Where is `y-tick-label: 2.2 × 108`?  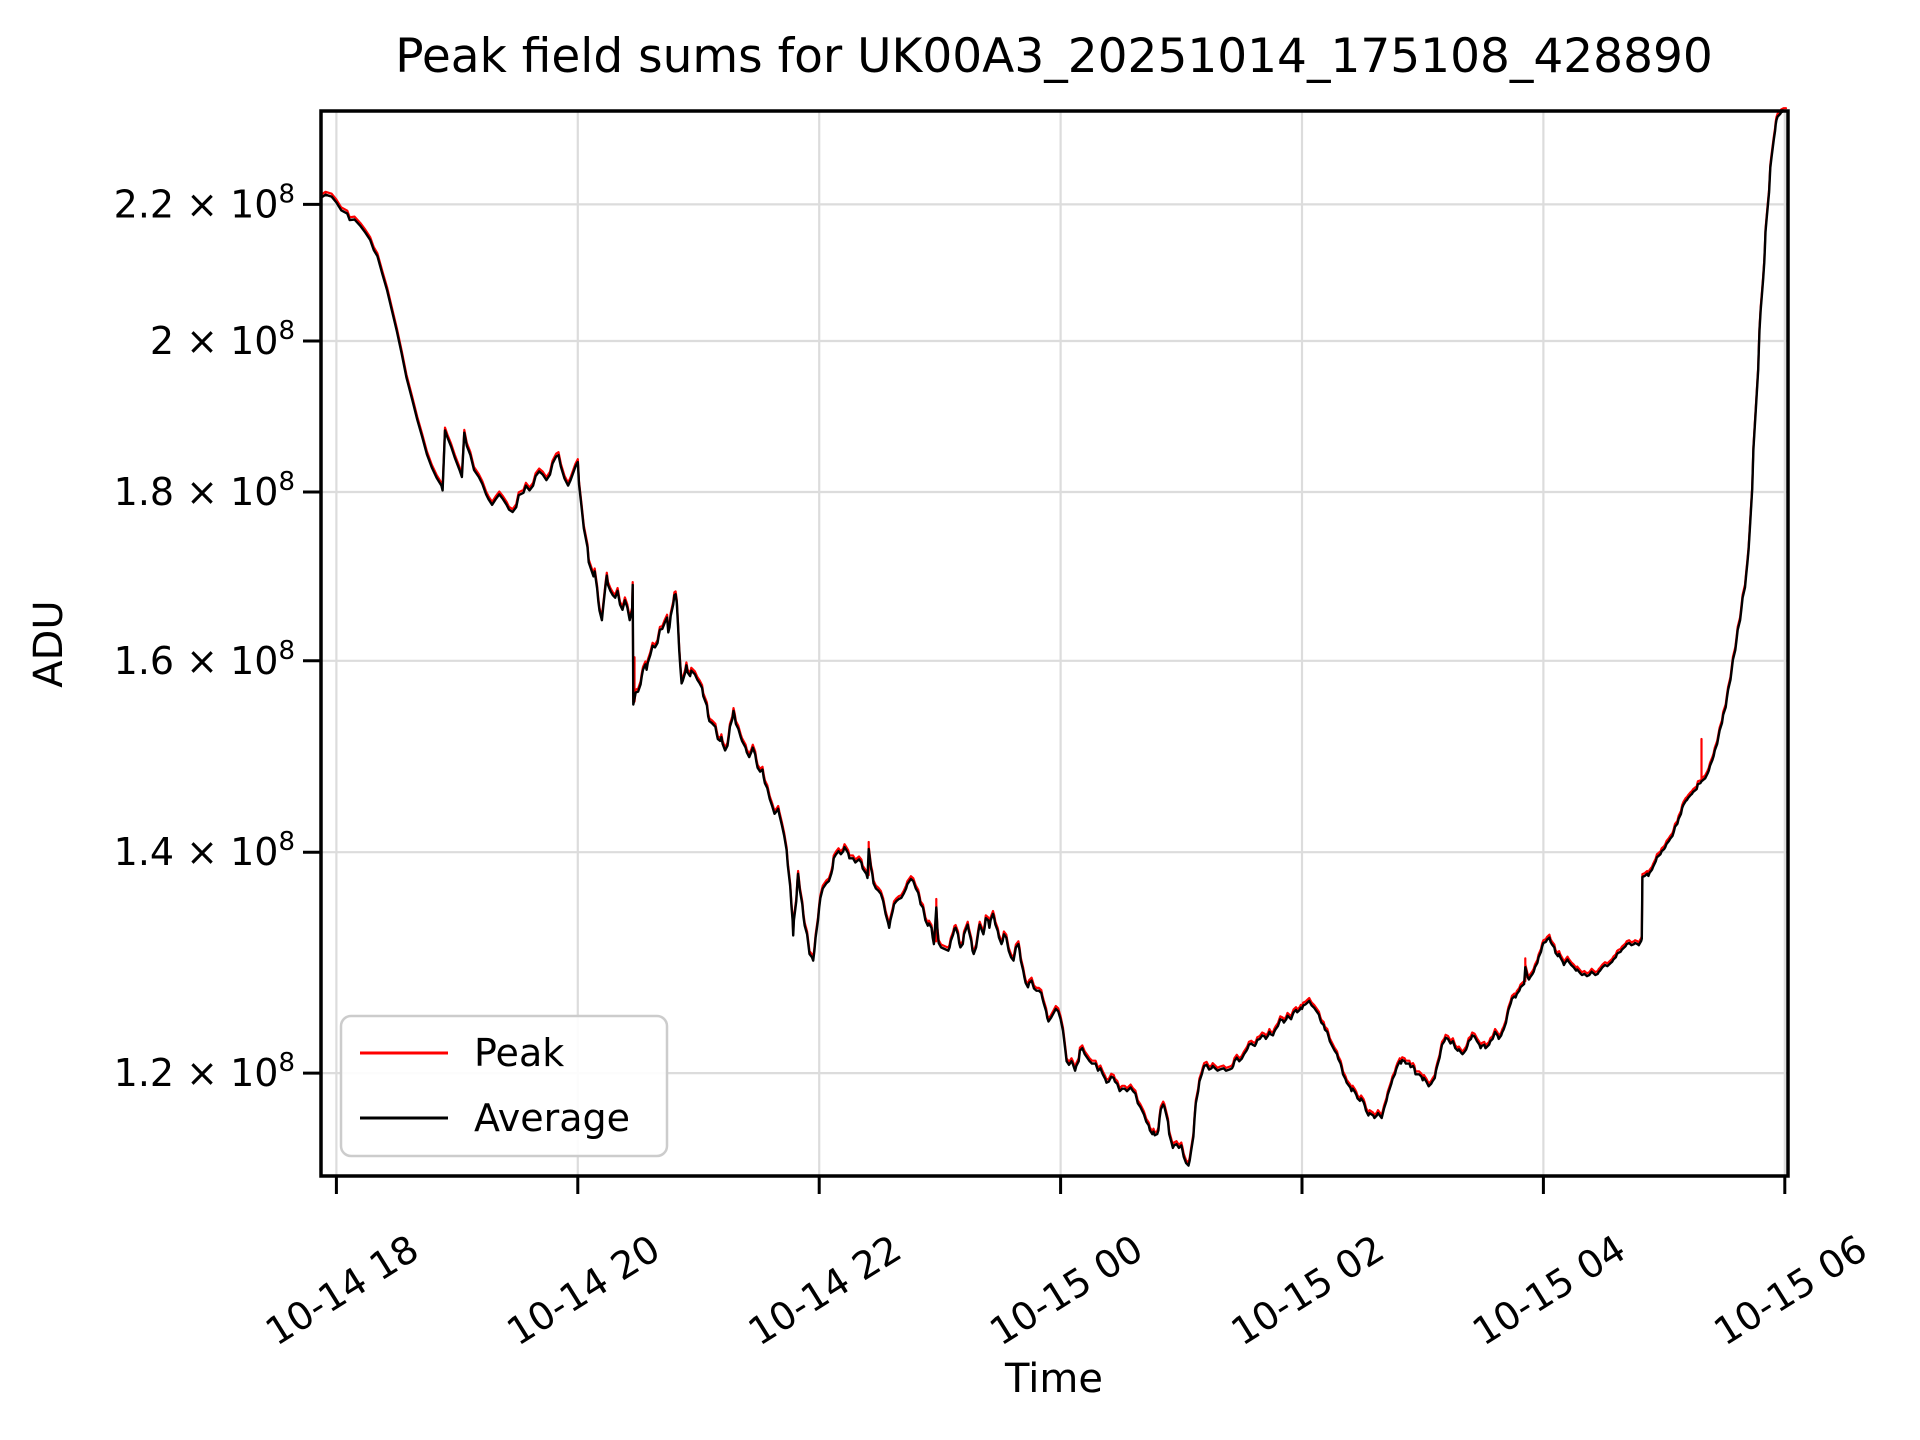
y-tick-label: 2.2 × 108 is located at coordinates (204, 202).